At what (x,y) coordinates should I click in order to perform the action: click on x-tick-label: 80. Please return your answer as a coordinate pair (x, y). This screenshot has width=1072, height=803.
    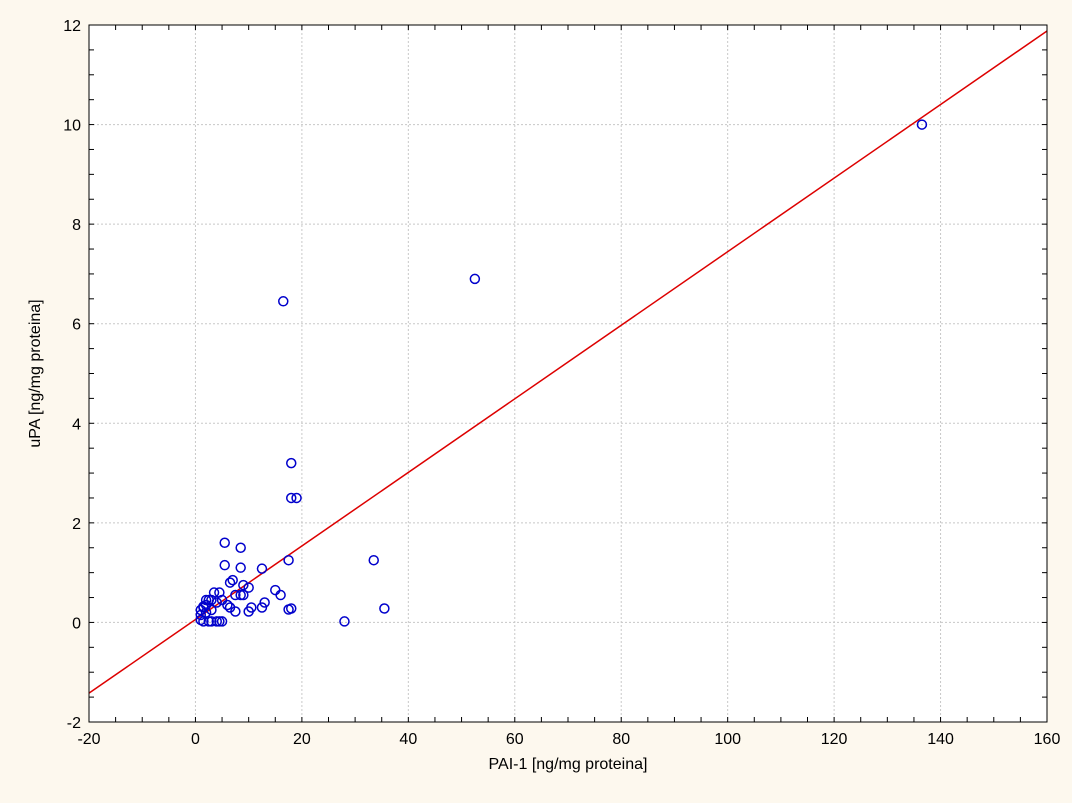
    Looking at the image, I should click on (621, 739).